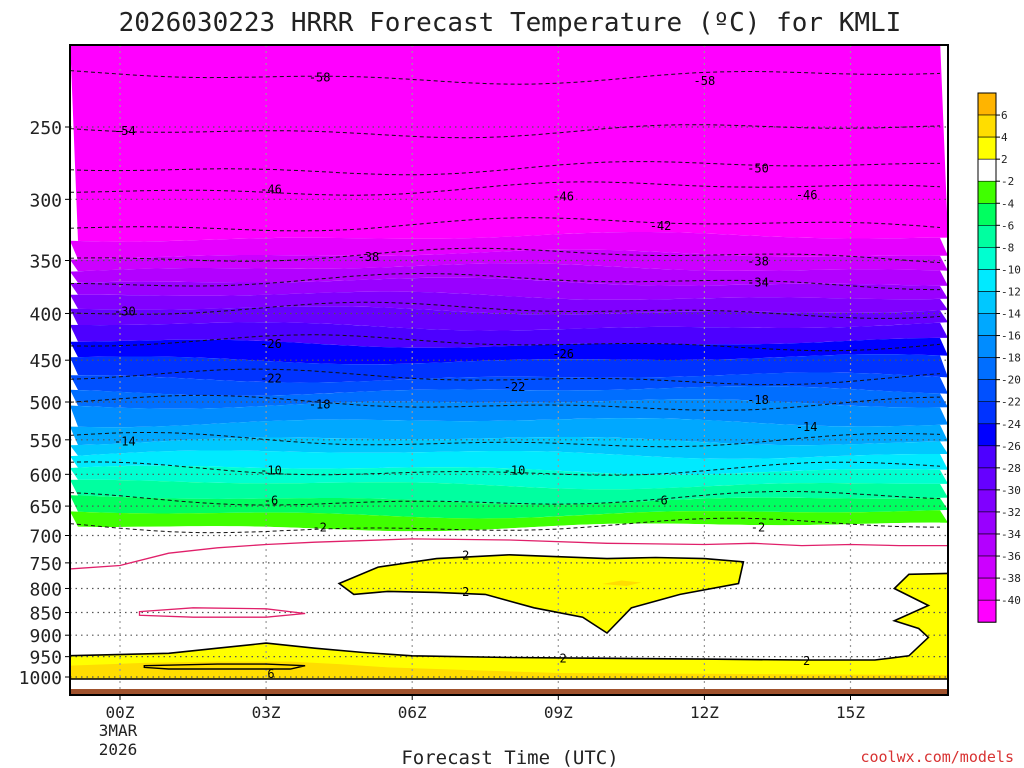 Image resolution: width=1024 pixels, height=768 pixels. What do you see at coordinates (505, 224) in the screenshot?
I see `isotherm-line--42` at bounding box center [505, 224].